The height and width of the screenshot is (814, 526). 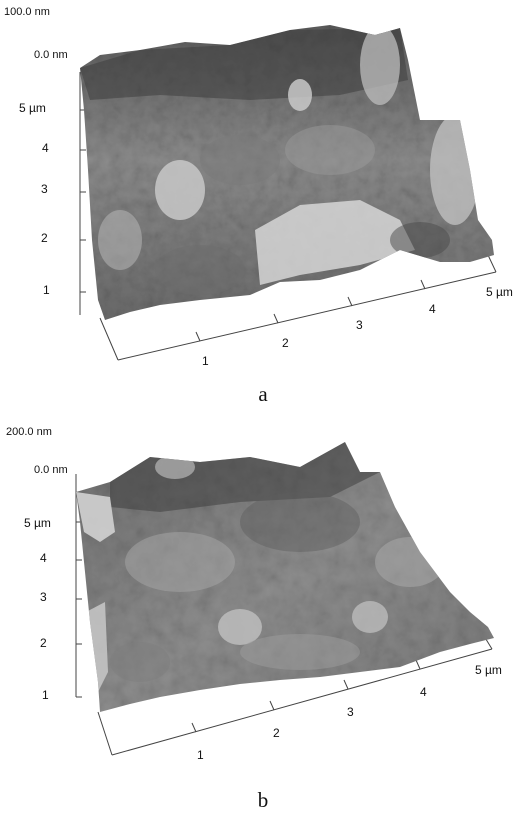 What do you see at coordinates (29, 432) in the screenshot?
I see `z-max-label: 200.0 nm` at bounding box center [29, 432].